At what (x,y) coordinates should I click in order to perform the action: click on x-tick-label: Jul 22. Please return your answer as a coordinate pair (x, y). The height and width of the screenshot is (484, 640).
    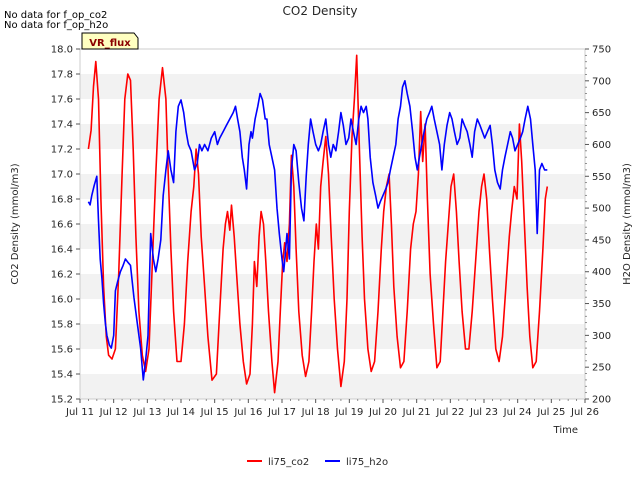
    Looking at the image, I should click on (449, 412).